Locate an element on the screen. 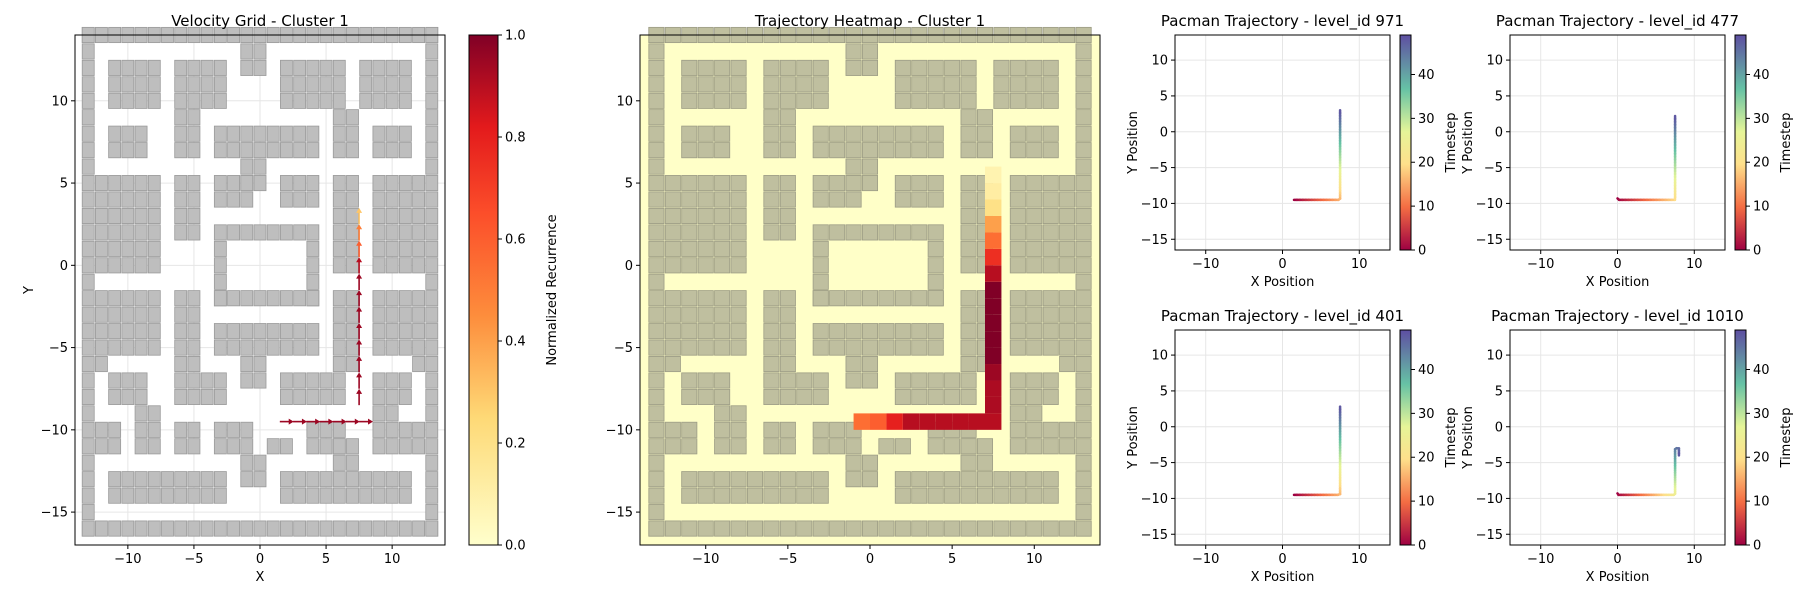 The height and width of the screenshot is (604, 1800). y-tick-label: −10 is located at coordinates (1489, 204).